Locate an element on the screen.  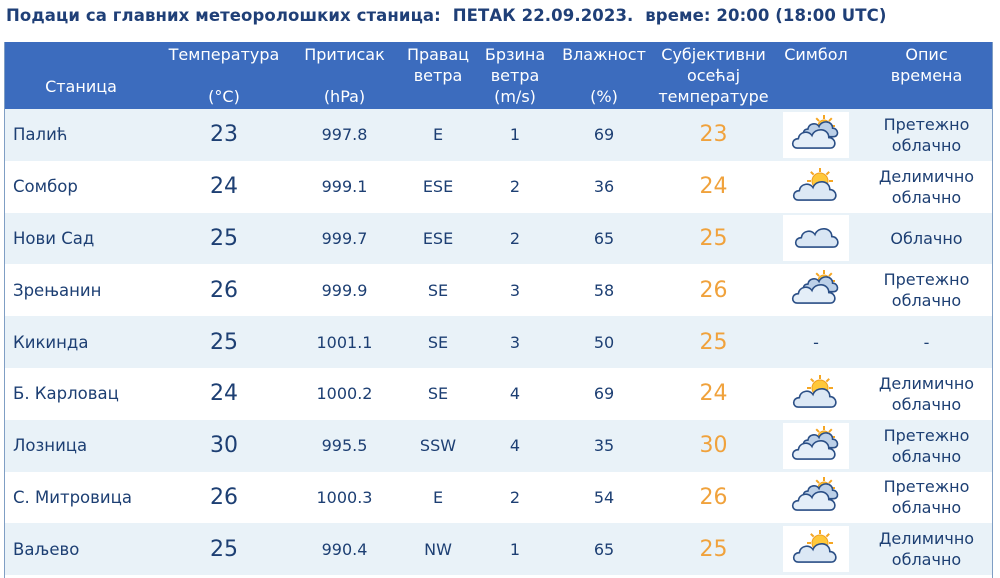
col-symbol: Симбол is located at coordinates (816, 75).